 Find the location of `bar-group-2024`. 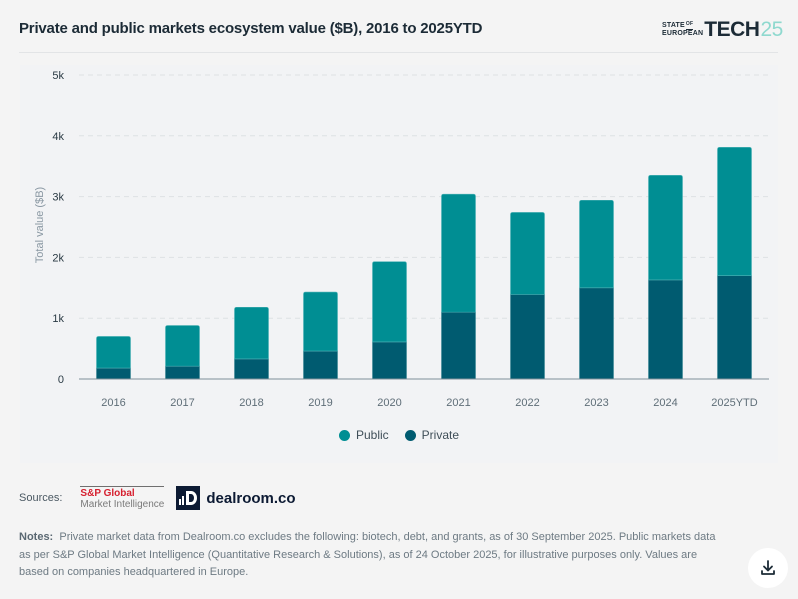

bar-group-2024 is located at coordinates (665, 277).